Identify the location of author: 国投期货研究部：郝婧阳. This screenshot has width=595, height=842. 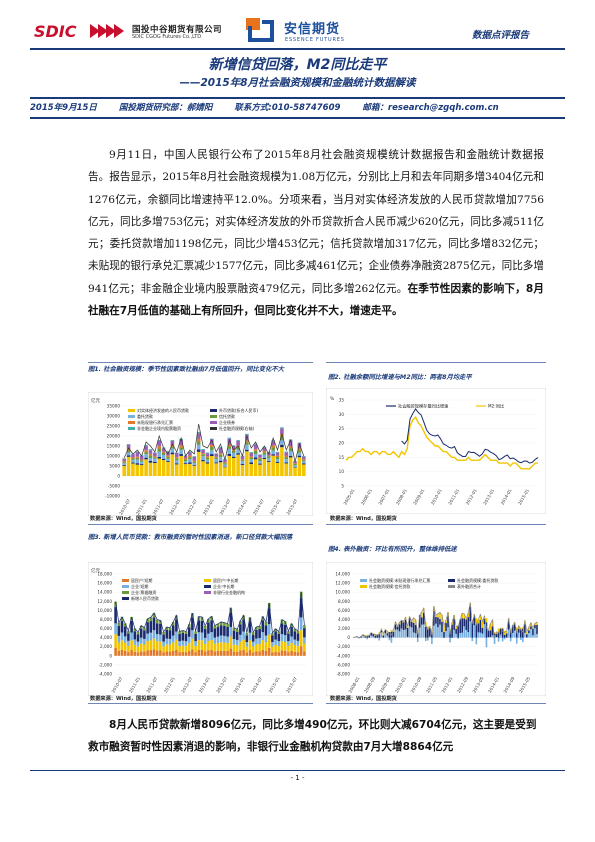
(165, 108).